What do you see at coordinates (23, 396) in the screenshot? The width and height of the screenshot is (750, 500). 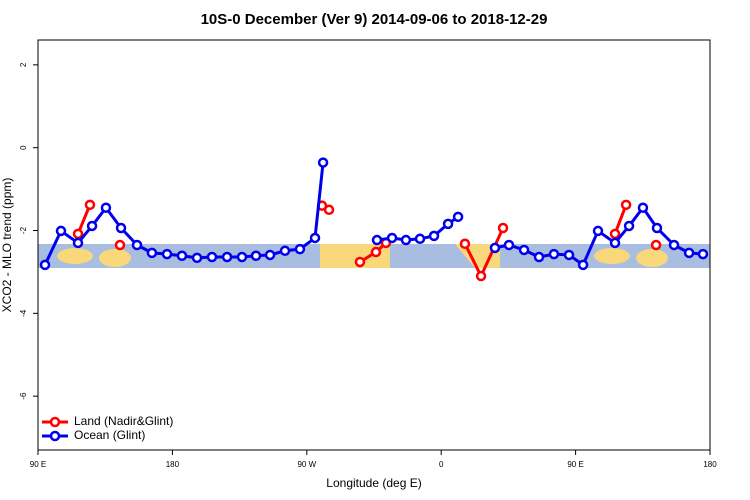 I see `y-tick-label: -6` at bounding box center [23, 396].